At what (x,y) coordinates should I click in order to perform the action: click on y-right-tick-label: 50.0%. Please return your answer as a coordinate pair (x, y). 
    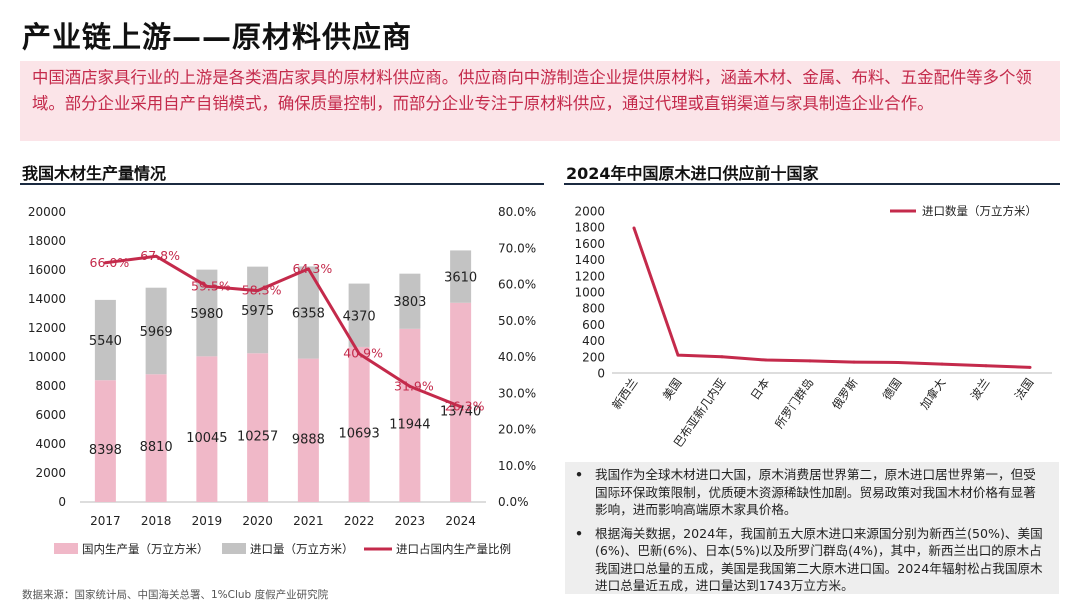
    Looking at the image, I should click on (517, 321).